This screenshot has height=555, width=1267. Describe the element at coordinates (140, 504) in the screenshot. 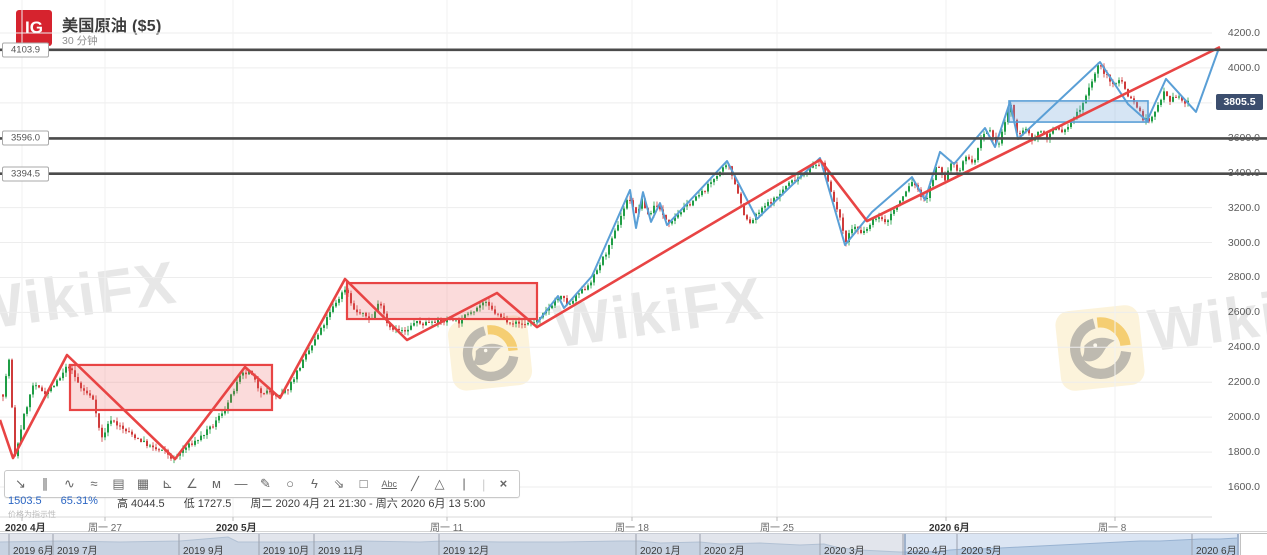

I see `high-value: 高 4044.5` at that location.